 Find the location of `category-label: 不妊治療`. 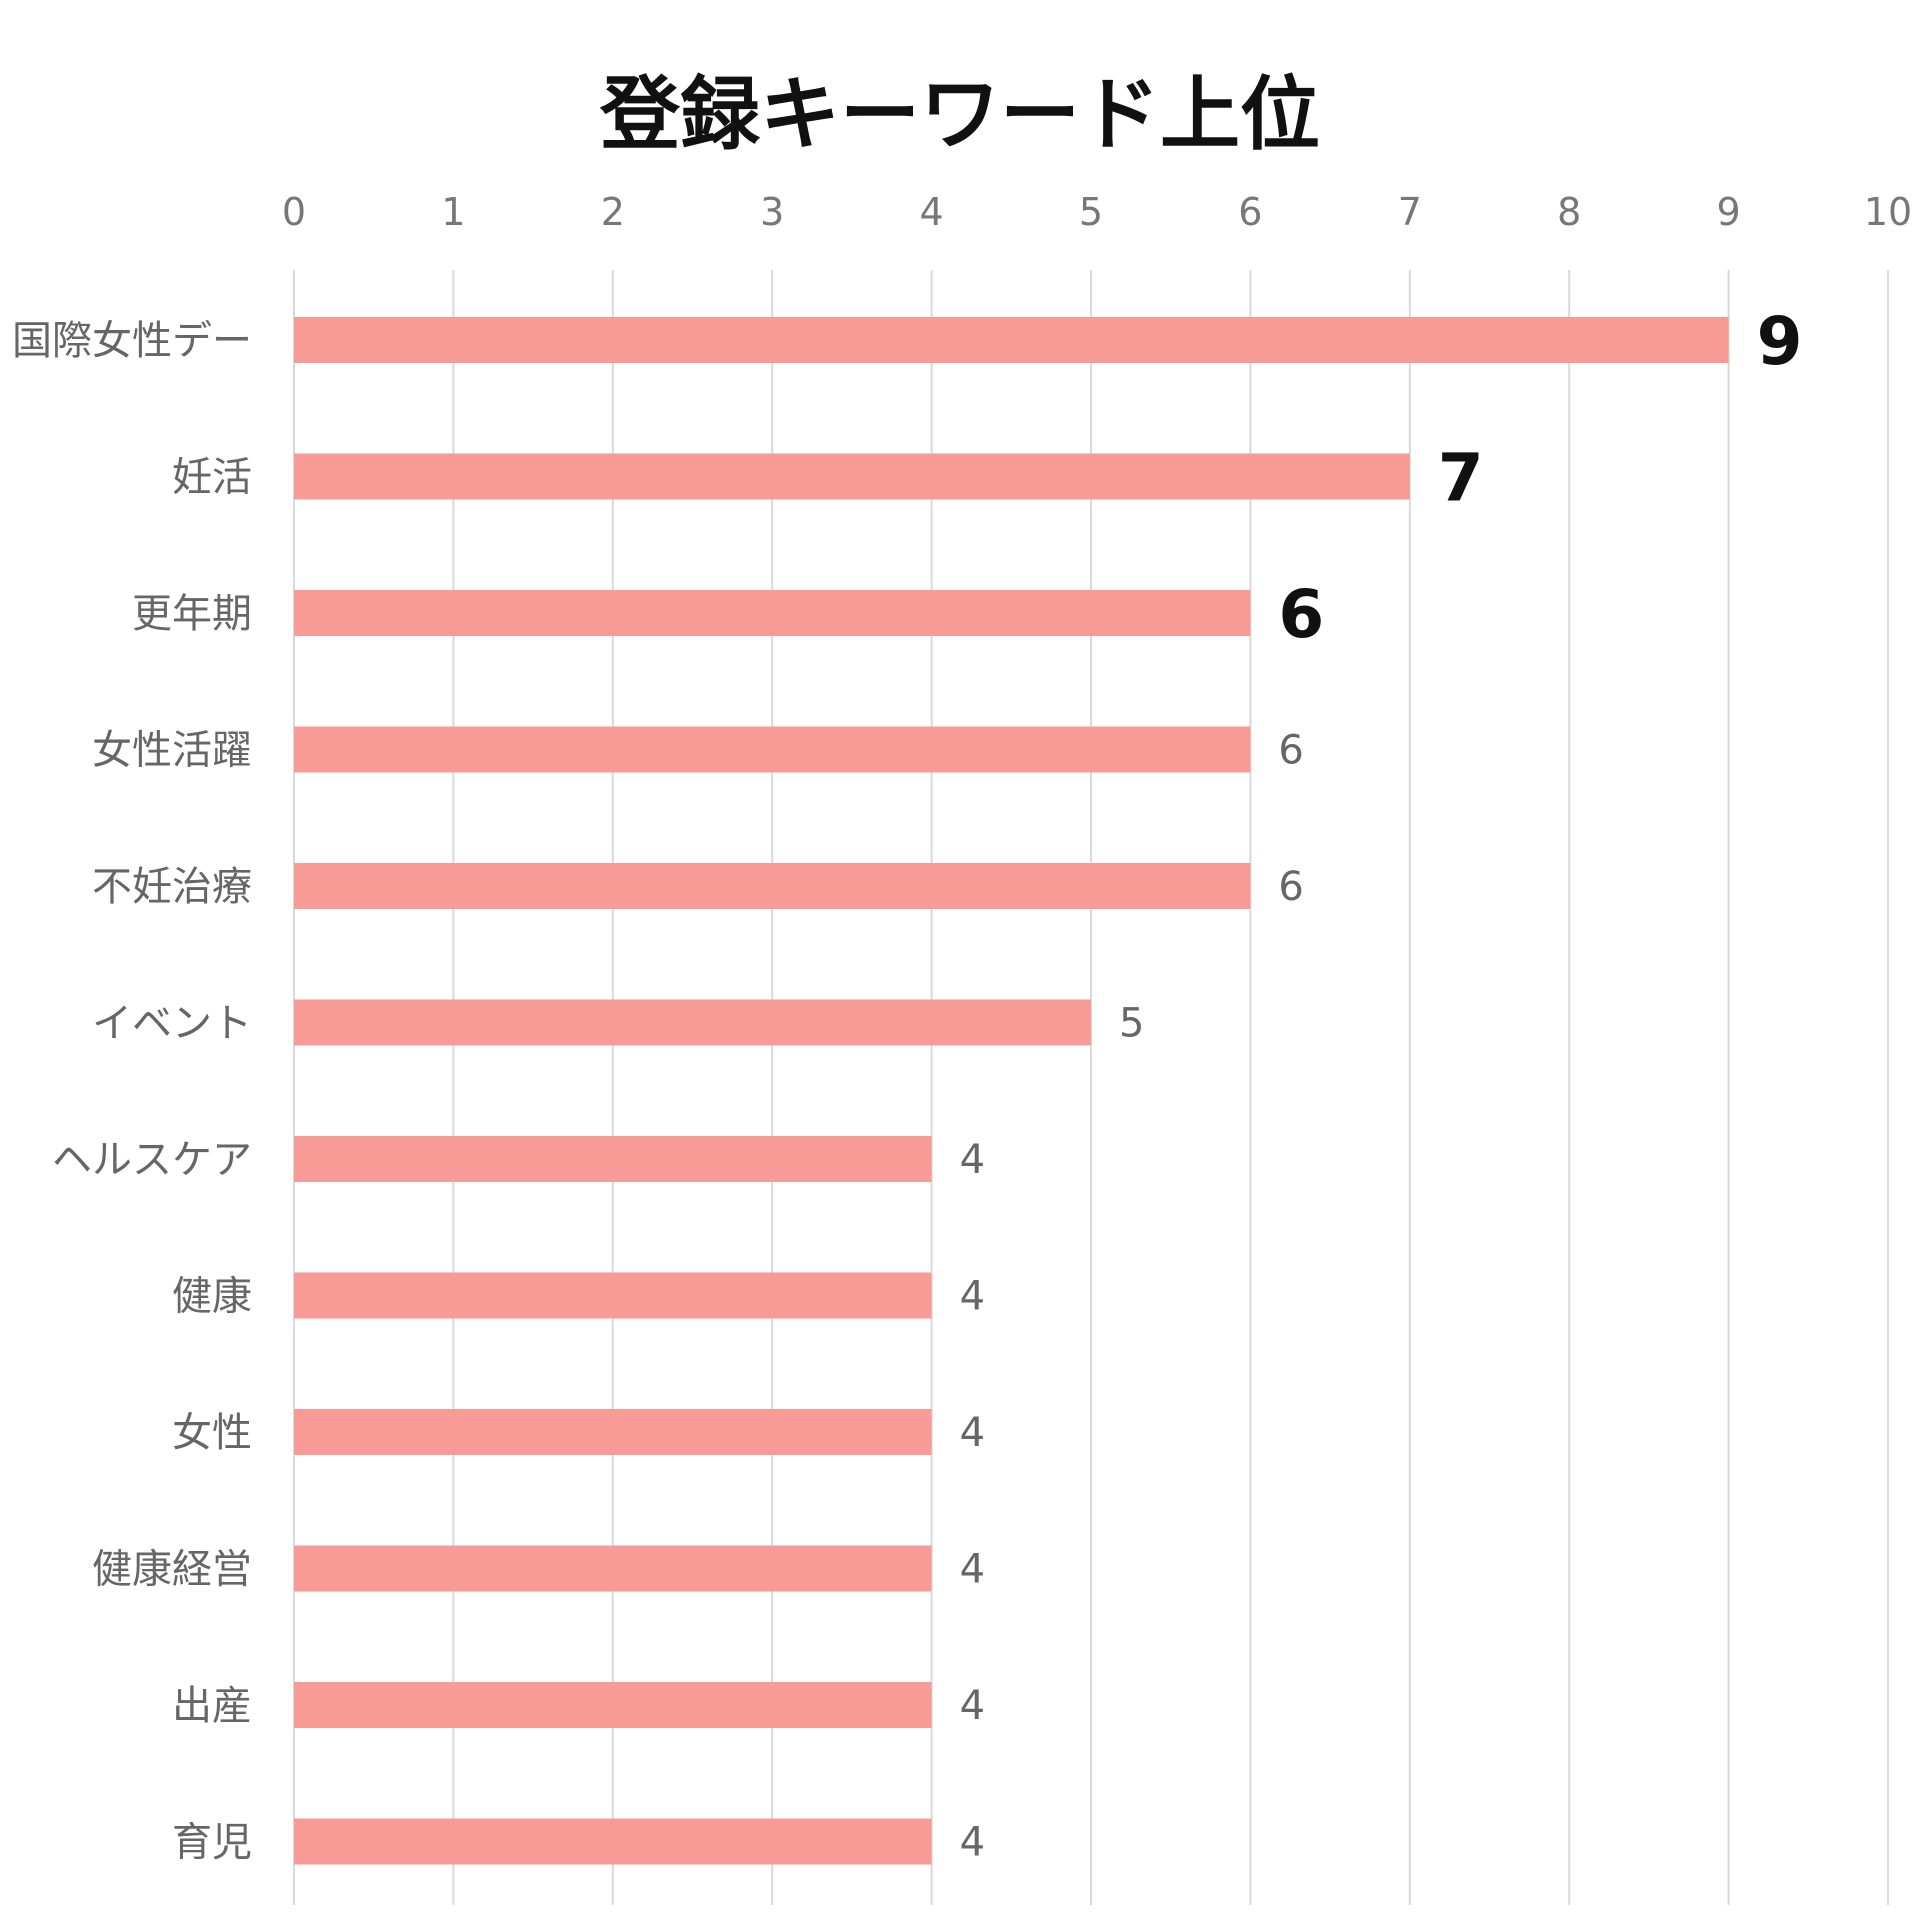

category-label: 不妊治療 is located at coordinates (172, 887).